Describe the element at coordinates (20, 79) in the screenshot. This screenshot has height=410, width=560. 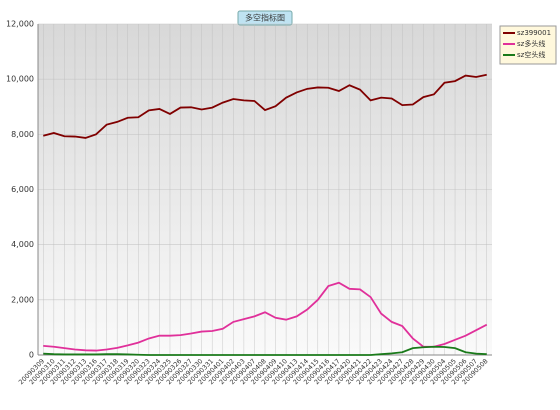
I see `y-tick-label: 10,000` at that location.